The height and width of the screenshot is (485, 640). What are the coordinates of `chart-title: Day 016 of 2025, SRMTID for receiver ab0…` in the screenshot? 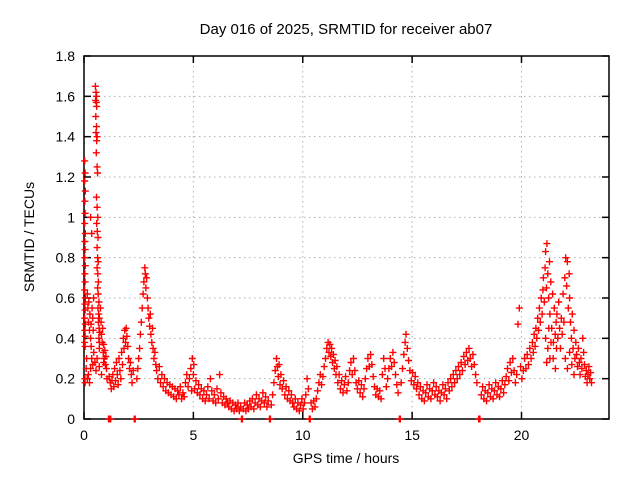 It's located at (346, 29).